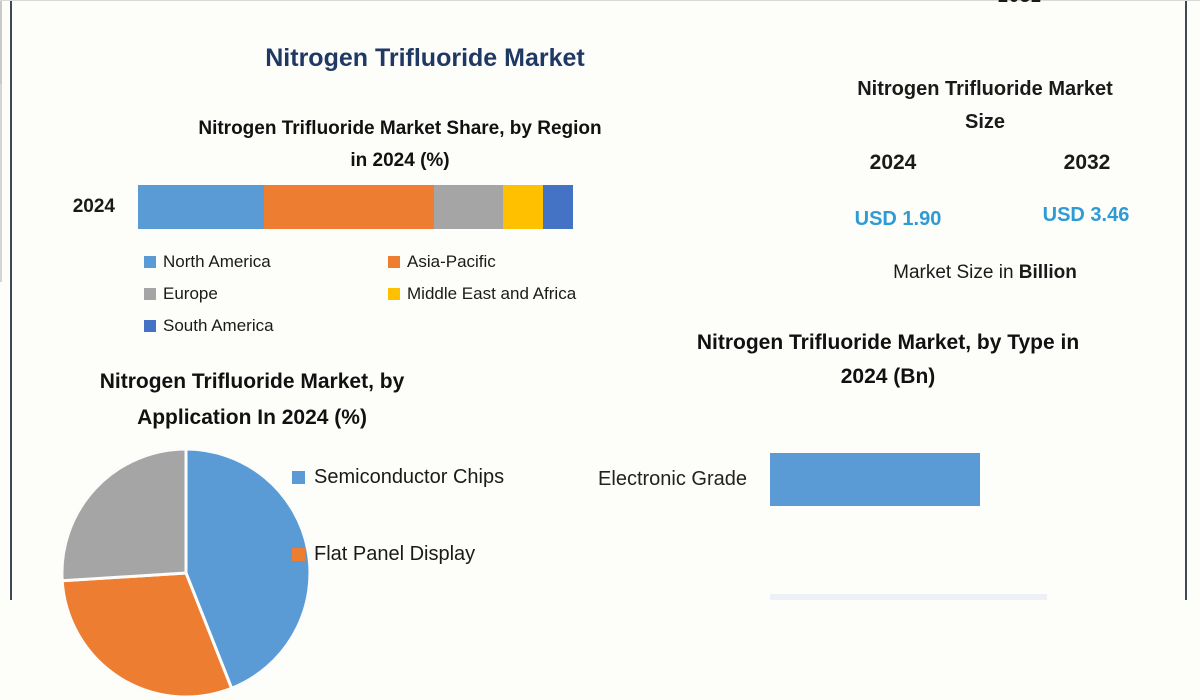 Image resolution: width=1200 pixels, height=700 pixels. I want to click on top-frame-border, so click(600, 0).